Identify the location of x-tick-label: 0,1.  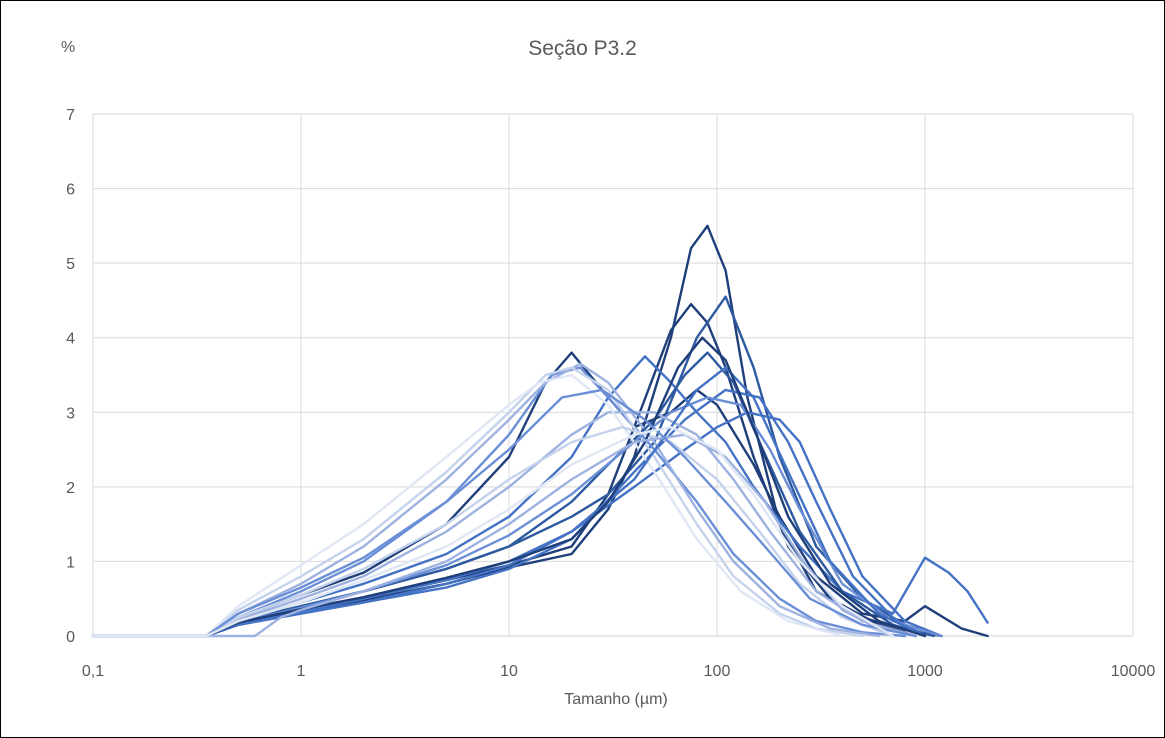
(93, 671).